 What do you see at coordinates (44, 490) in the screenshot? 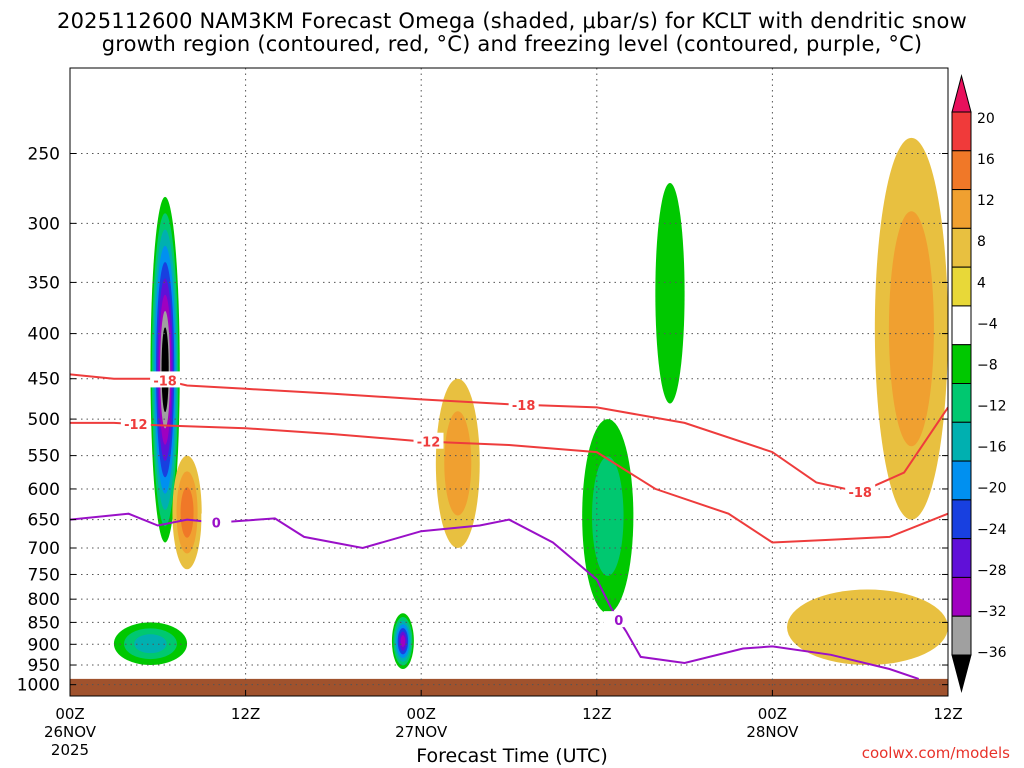
I see `y-tick-label: 600` at bounding box center [44, 490].